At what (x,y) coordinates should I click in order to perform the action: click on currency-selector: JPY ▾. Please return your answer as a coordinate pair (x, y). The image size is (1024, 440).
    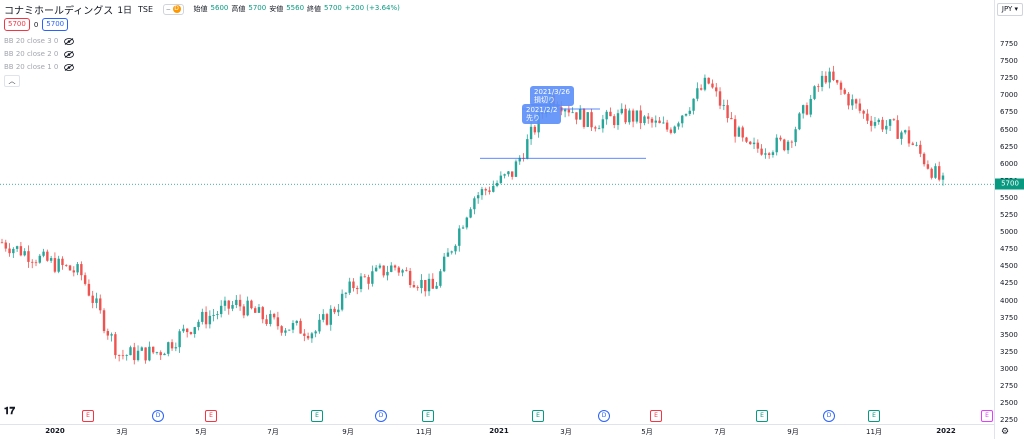
    Looking at the image, I should click on (1010, 9).